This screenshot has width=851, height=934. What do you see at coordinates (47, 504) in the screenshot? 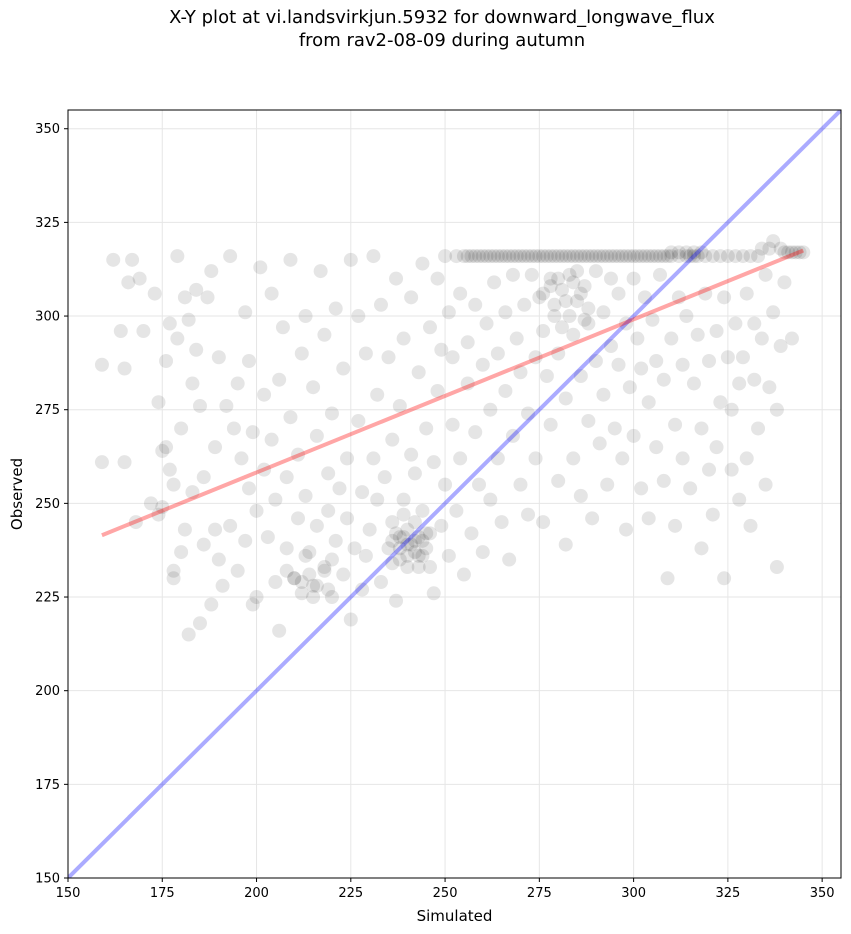
I see `y-tick-label: 250` at bounding box center [47, 504].